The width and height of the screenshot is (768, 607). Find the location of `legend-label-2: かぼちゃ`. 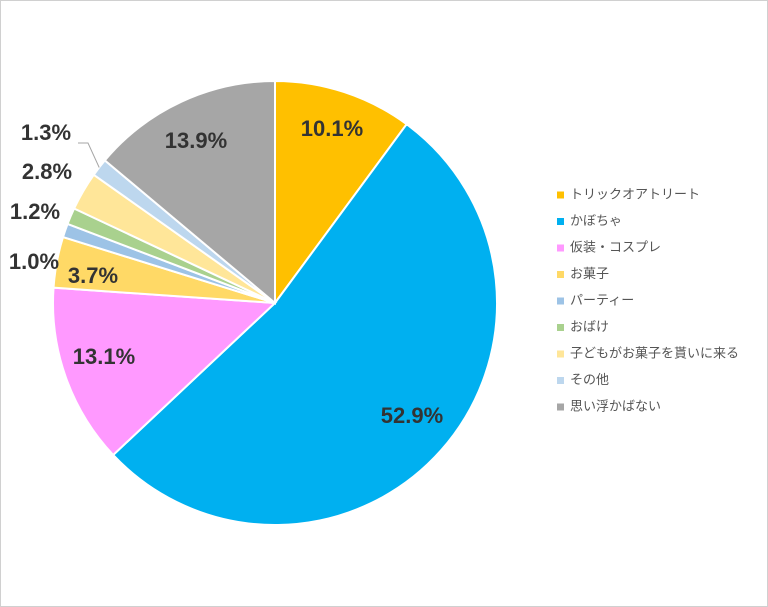

legend-label-2: かぼちゃ is located at coordinates (596, 221).